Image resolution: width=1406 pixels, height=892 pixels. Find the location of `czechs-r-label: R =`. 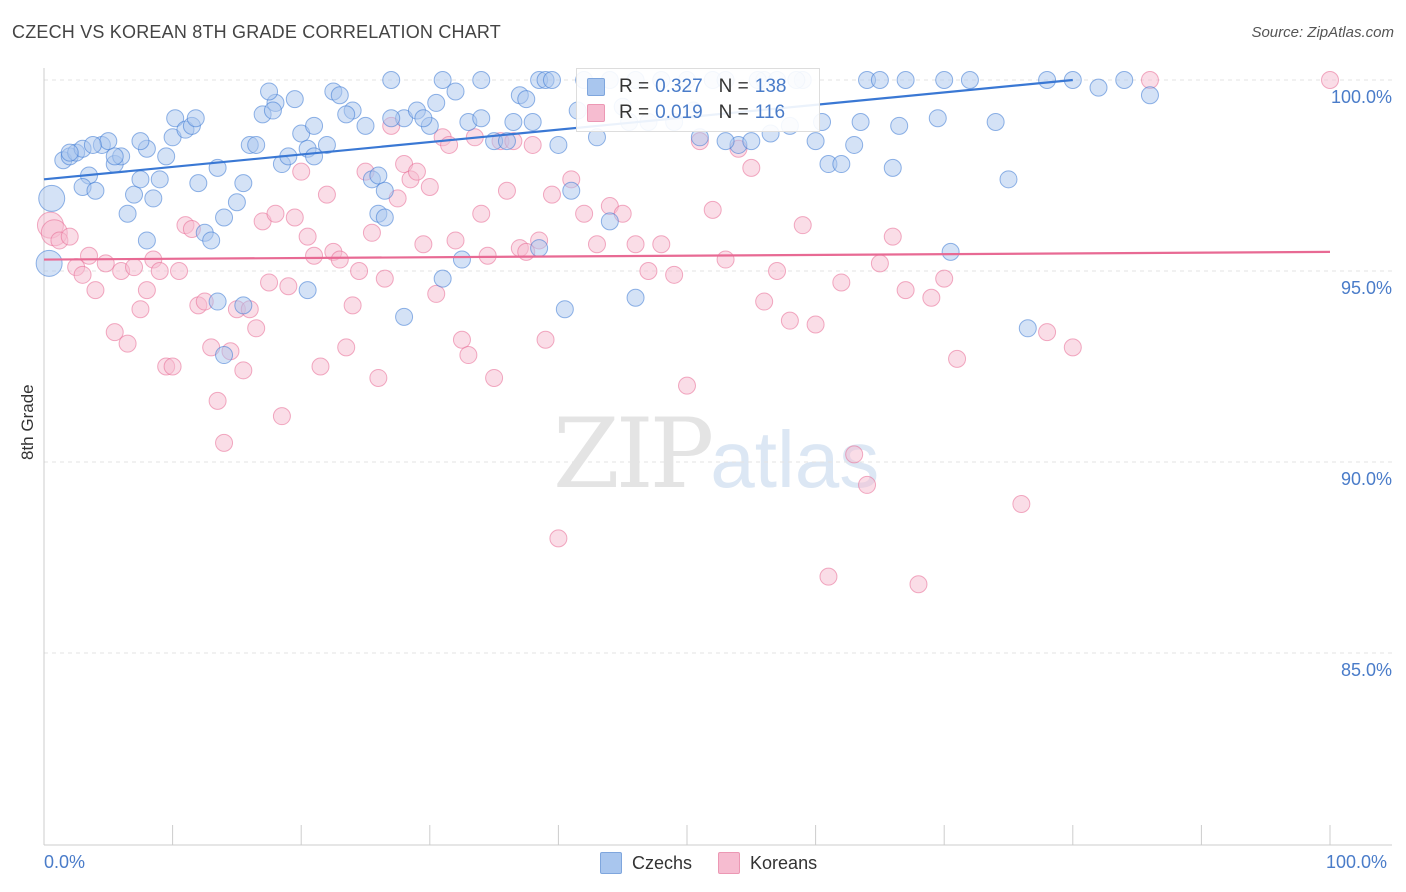

czechs-r-label: R = is located at coordinates (634, 86).